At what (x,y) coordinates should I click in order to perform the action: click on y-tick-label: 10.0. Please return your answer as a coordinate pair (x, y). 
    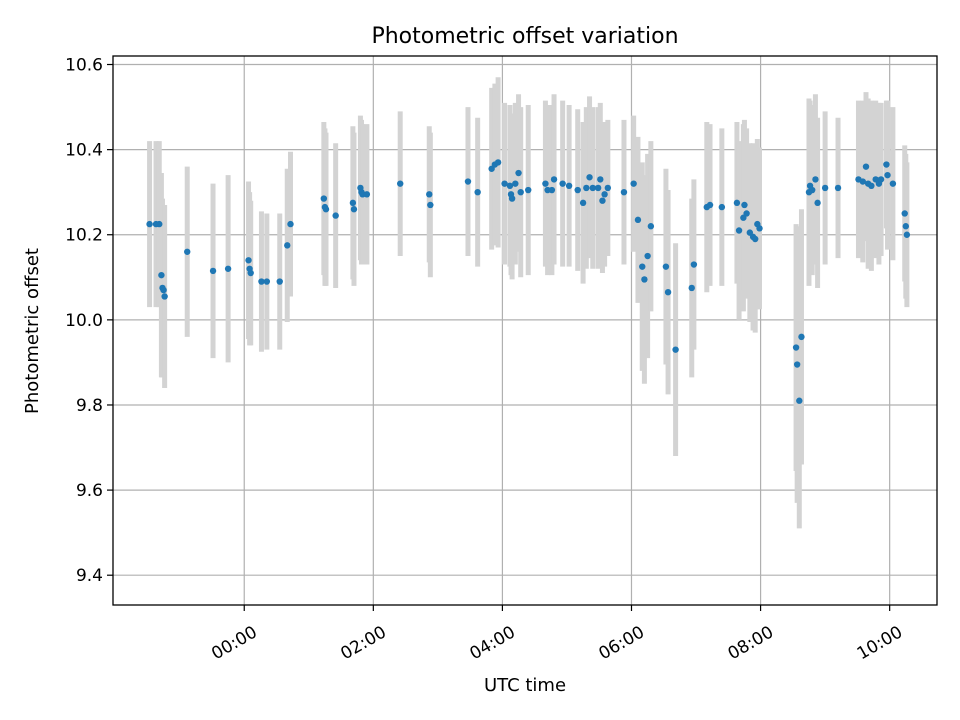
    Looking at the image, I should click on (84, 321).